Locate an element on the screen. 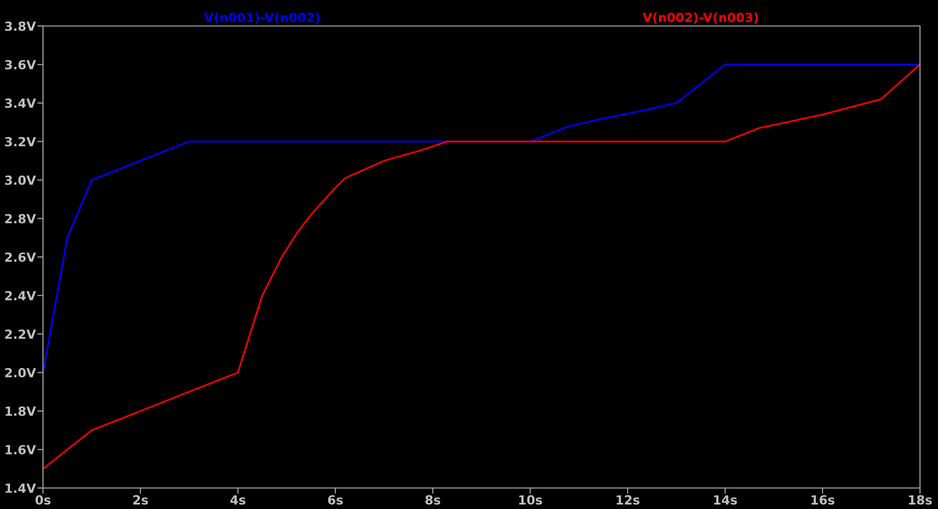 This screenshot has height=509, width=938. y-tick-label: 3.4V is located at coordinates (20, 103).